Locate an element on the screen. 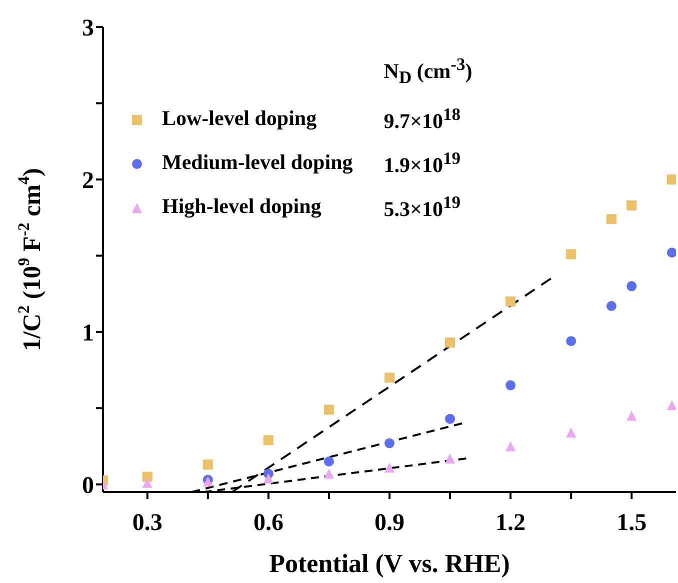 The height and width of the screenshot is (583, 678). x-tick-label: 0.9 is located at coordinates (389, 523).